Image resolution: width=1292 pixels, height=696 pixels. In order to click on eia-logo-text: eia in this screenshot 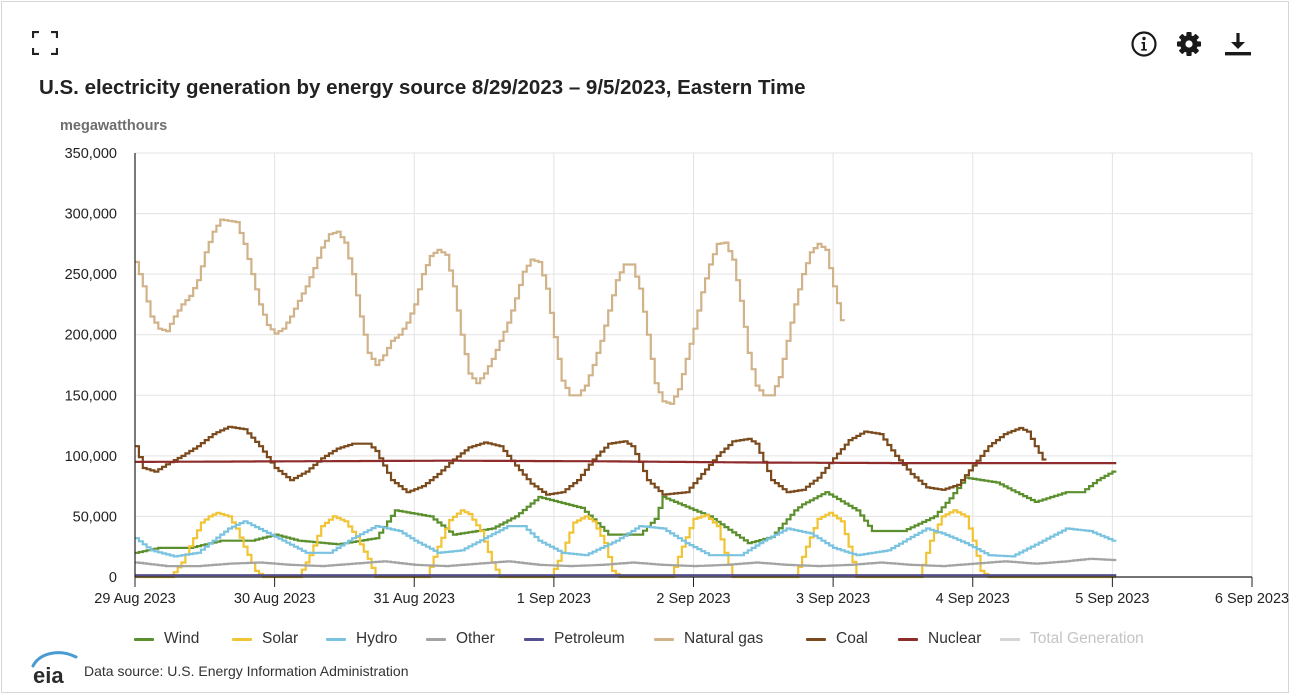, I will do `click(48, 674)`.